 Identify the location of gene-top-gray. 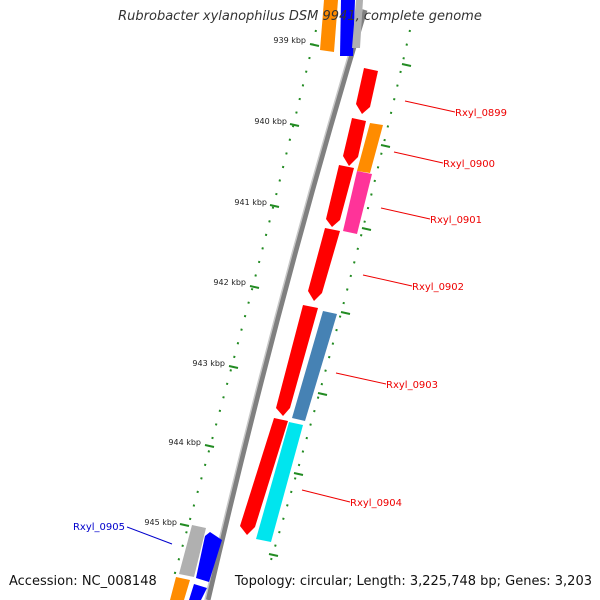
(357, 24).